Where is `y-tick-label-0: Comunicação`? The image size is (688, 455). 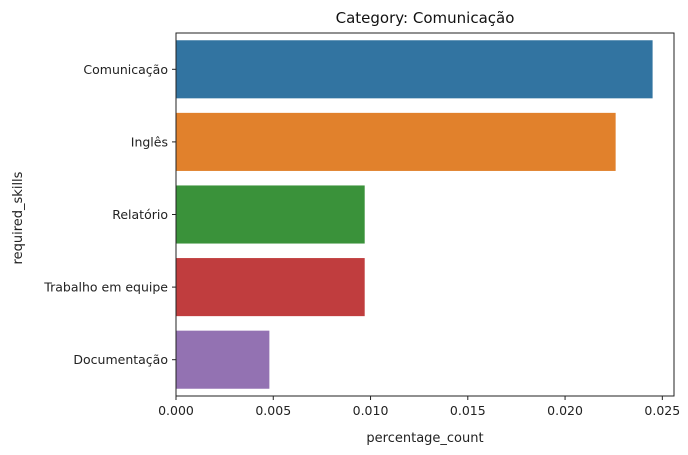 y-tick-label-0: Comunicação is located at coordinates (125, 69).